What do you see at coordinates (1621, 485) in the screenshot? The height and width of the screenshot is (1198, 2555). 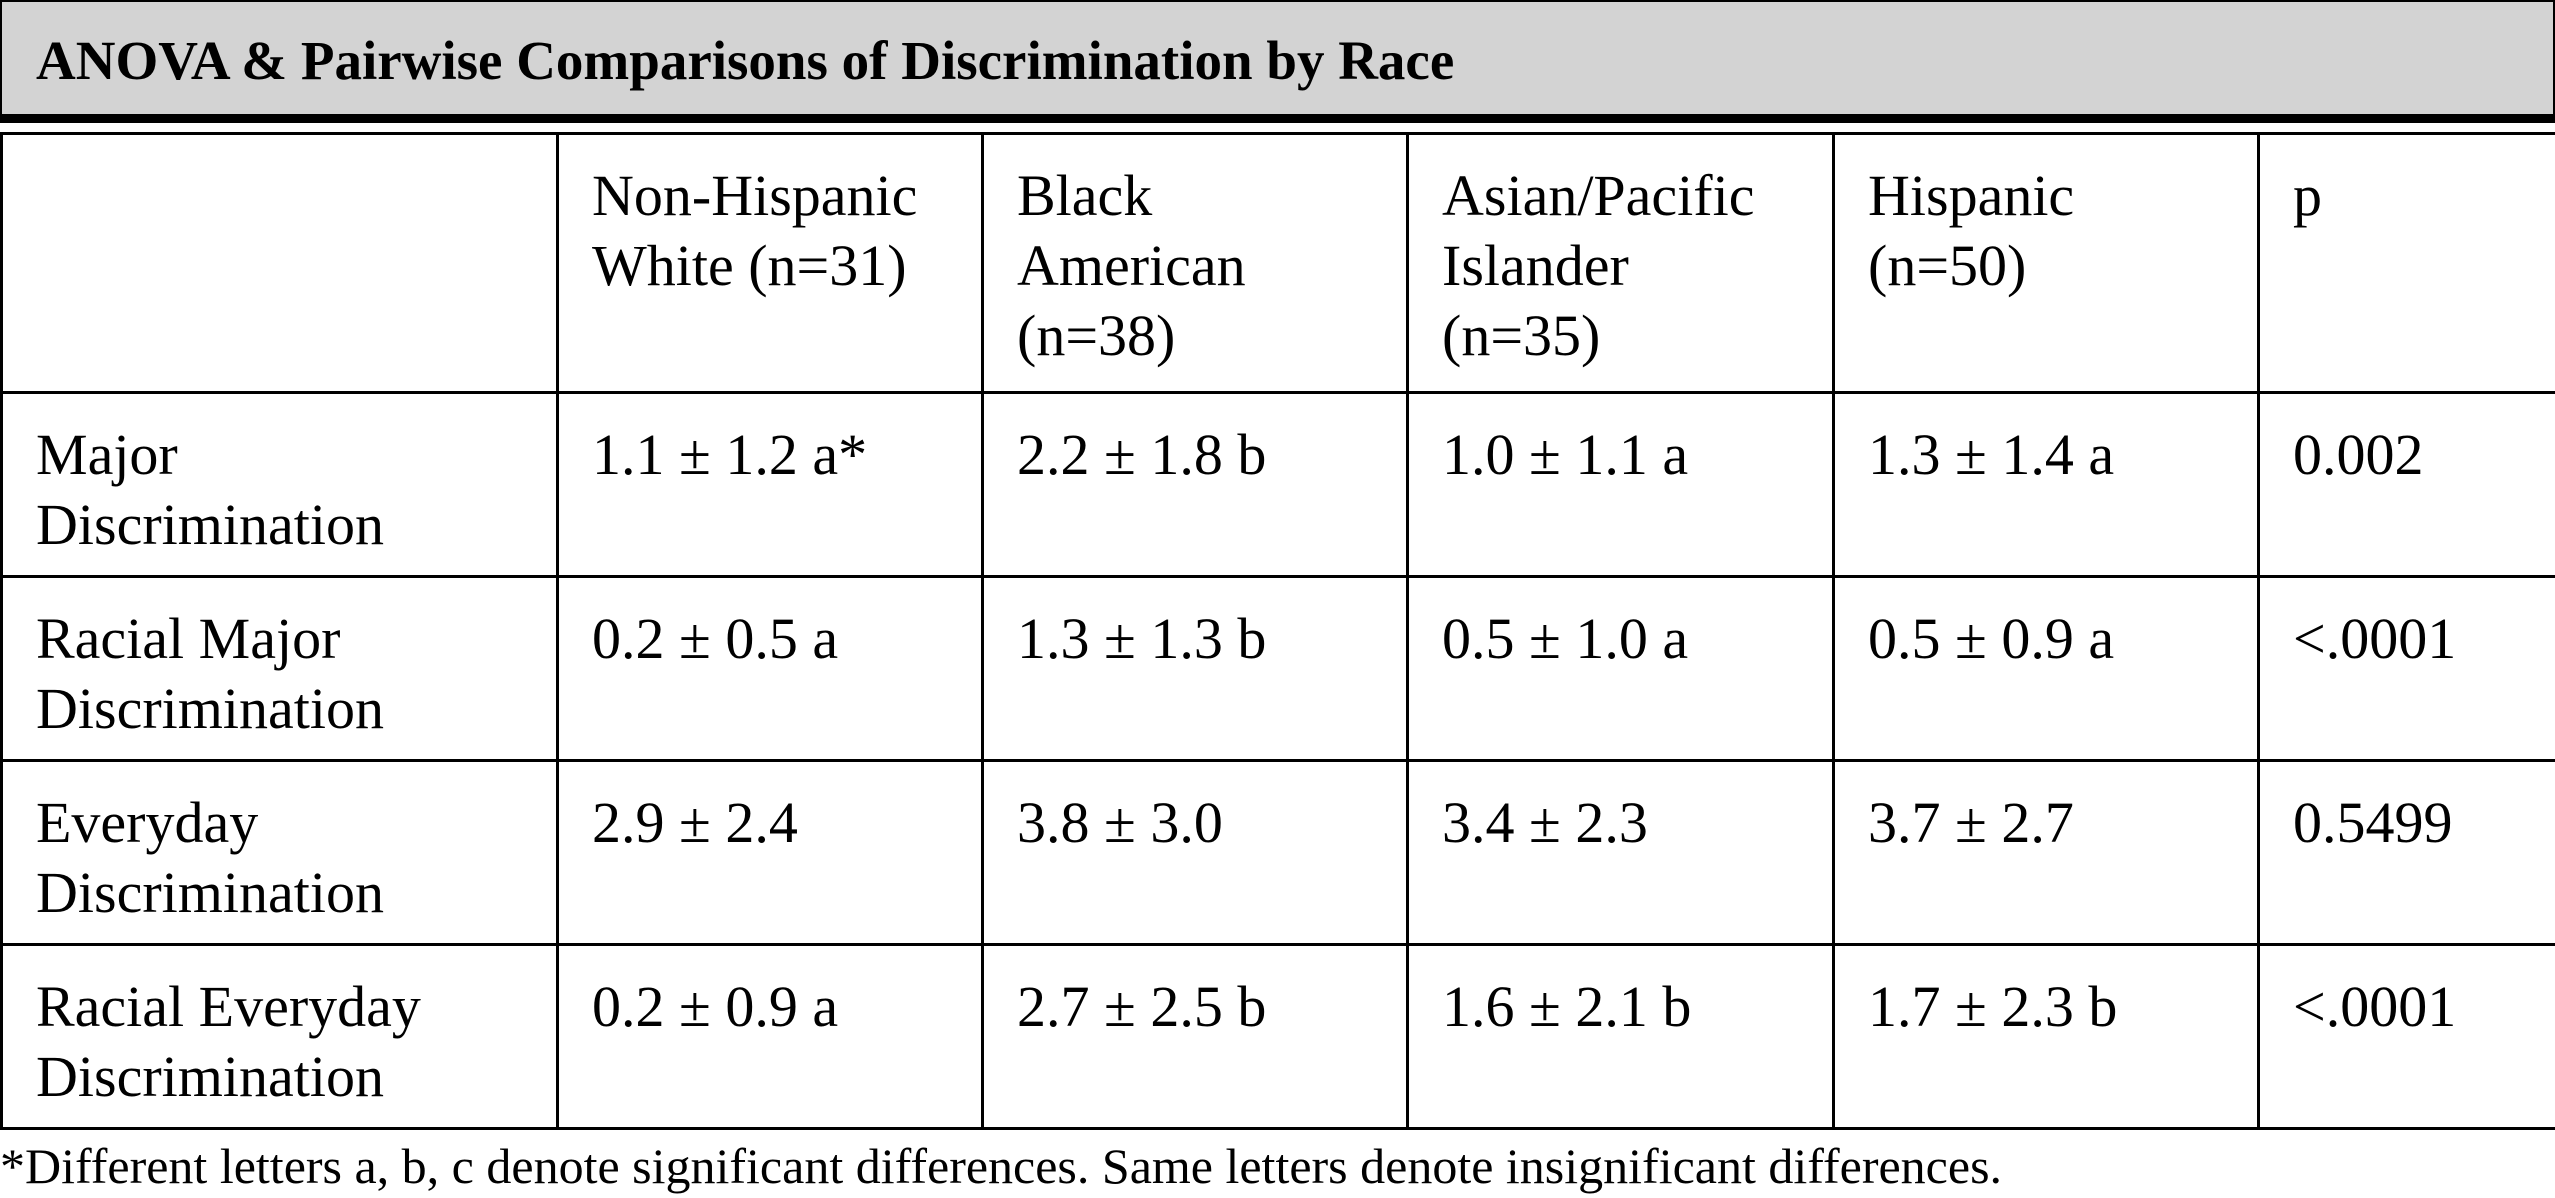 I see `value-cell: 1.0 ± 1.1 a` at bounding box center [1621, 485].